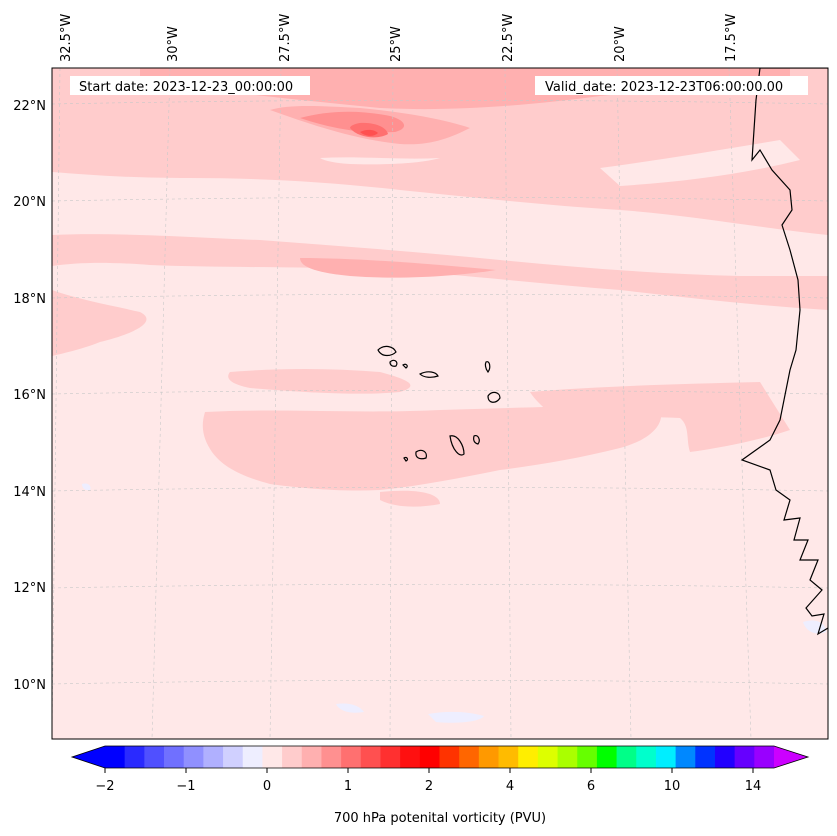 The width and height of the screenshot is (837, 836). Describe the element at coordinates (387, 351) in the screenshot. I see `island-santo-antao` at that location.